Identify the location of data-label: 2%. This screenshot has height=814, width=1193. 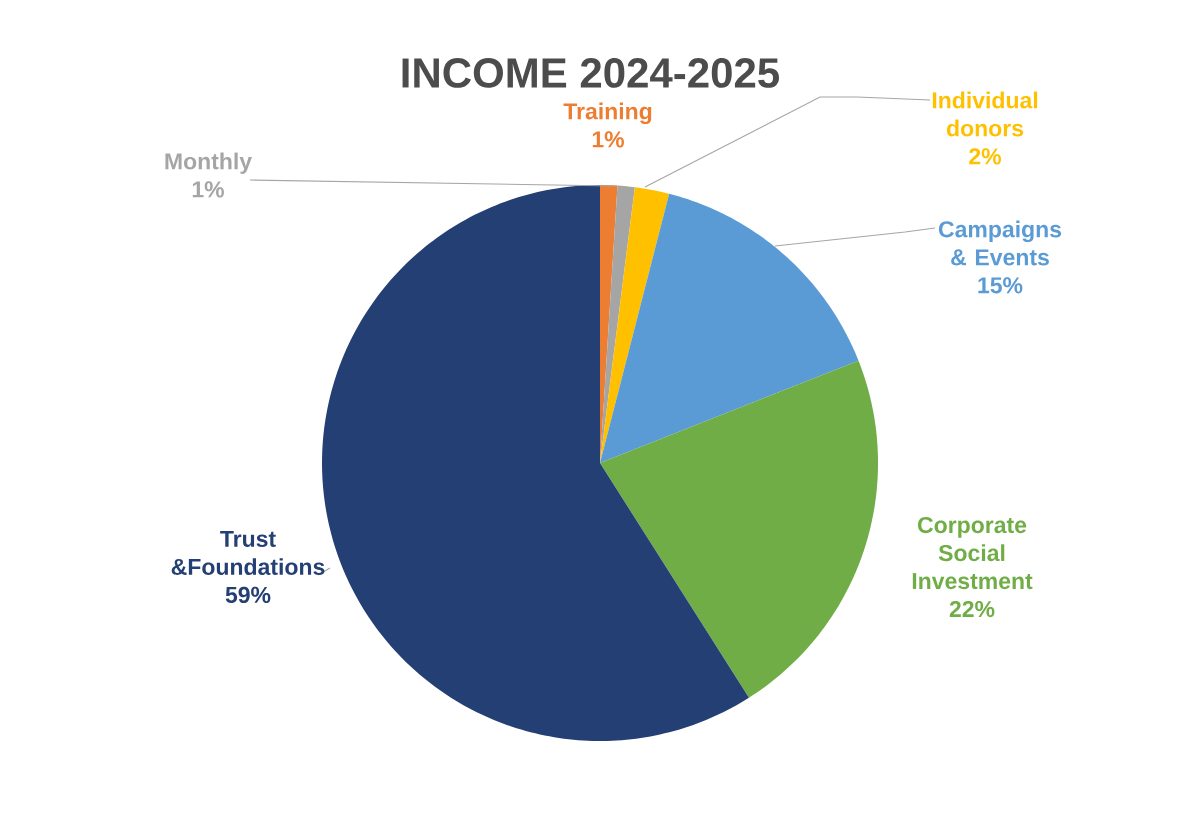
(985, 156).